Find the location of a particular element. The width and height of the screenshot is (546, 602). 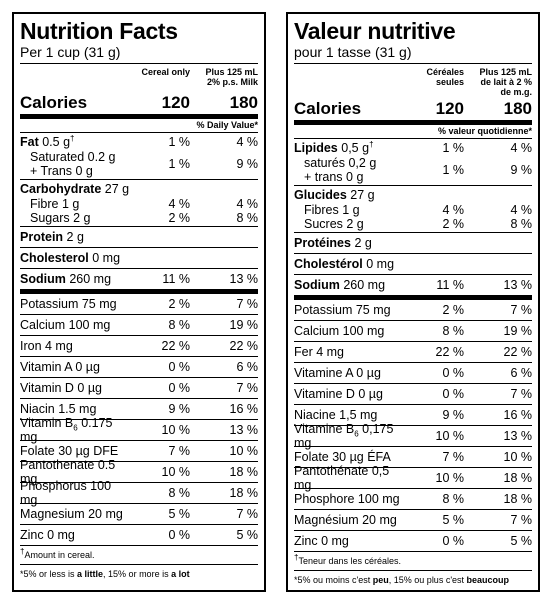

fat-label: Lipides is located at coordinates (316, 148).